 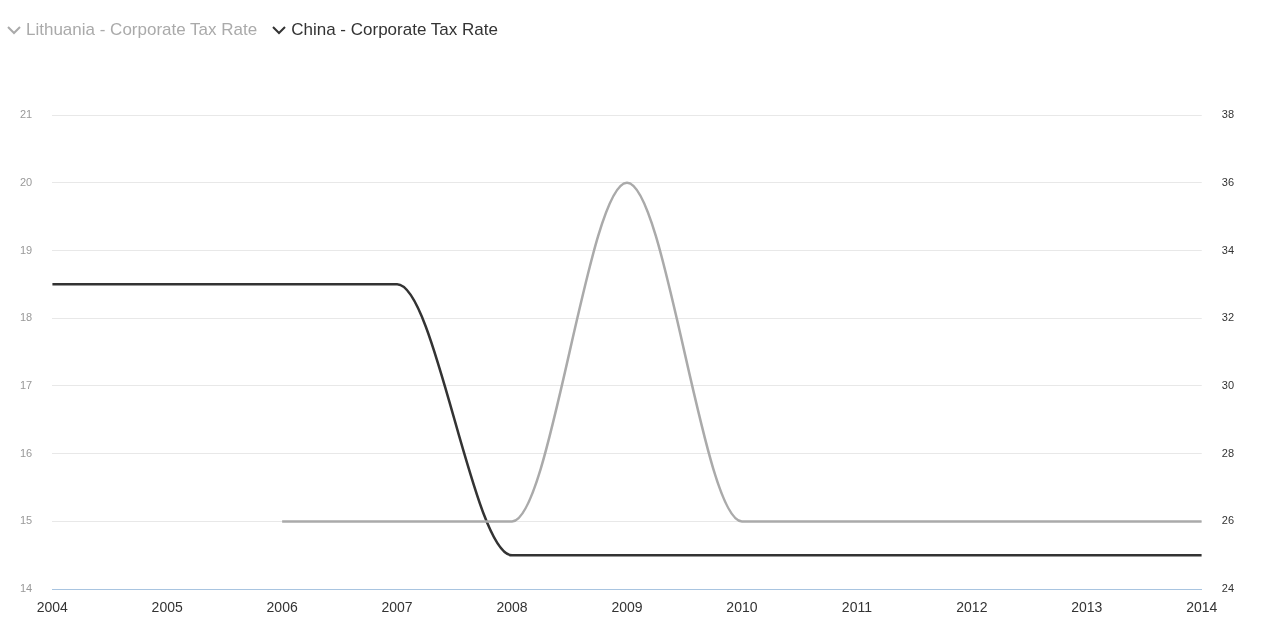 What do you see at coordinates (26, 114) in the screenshot?
I see `y-tick-label: 21` at bounding box center [26, 114].